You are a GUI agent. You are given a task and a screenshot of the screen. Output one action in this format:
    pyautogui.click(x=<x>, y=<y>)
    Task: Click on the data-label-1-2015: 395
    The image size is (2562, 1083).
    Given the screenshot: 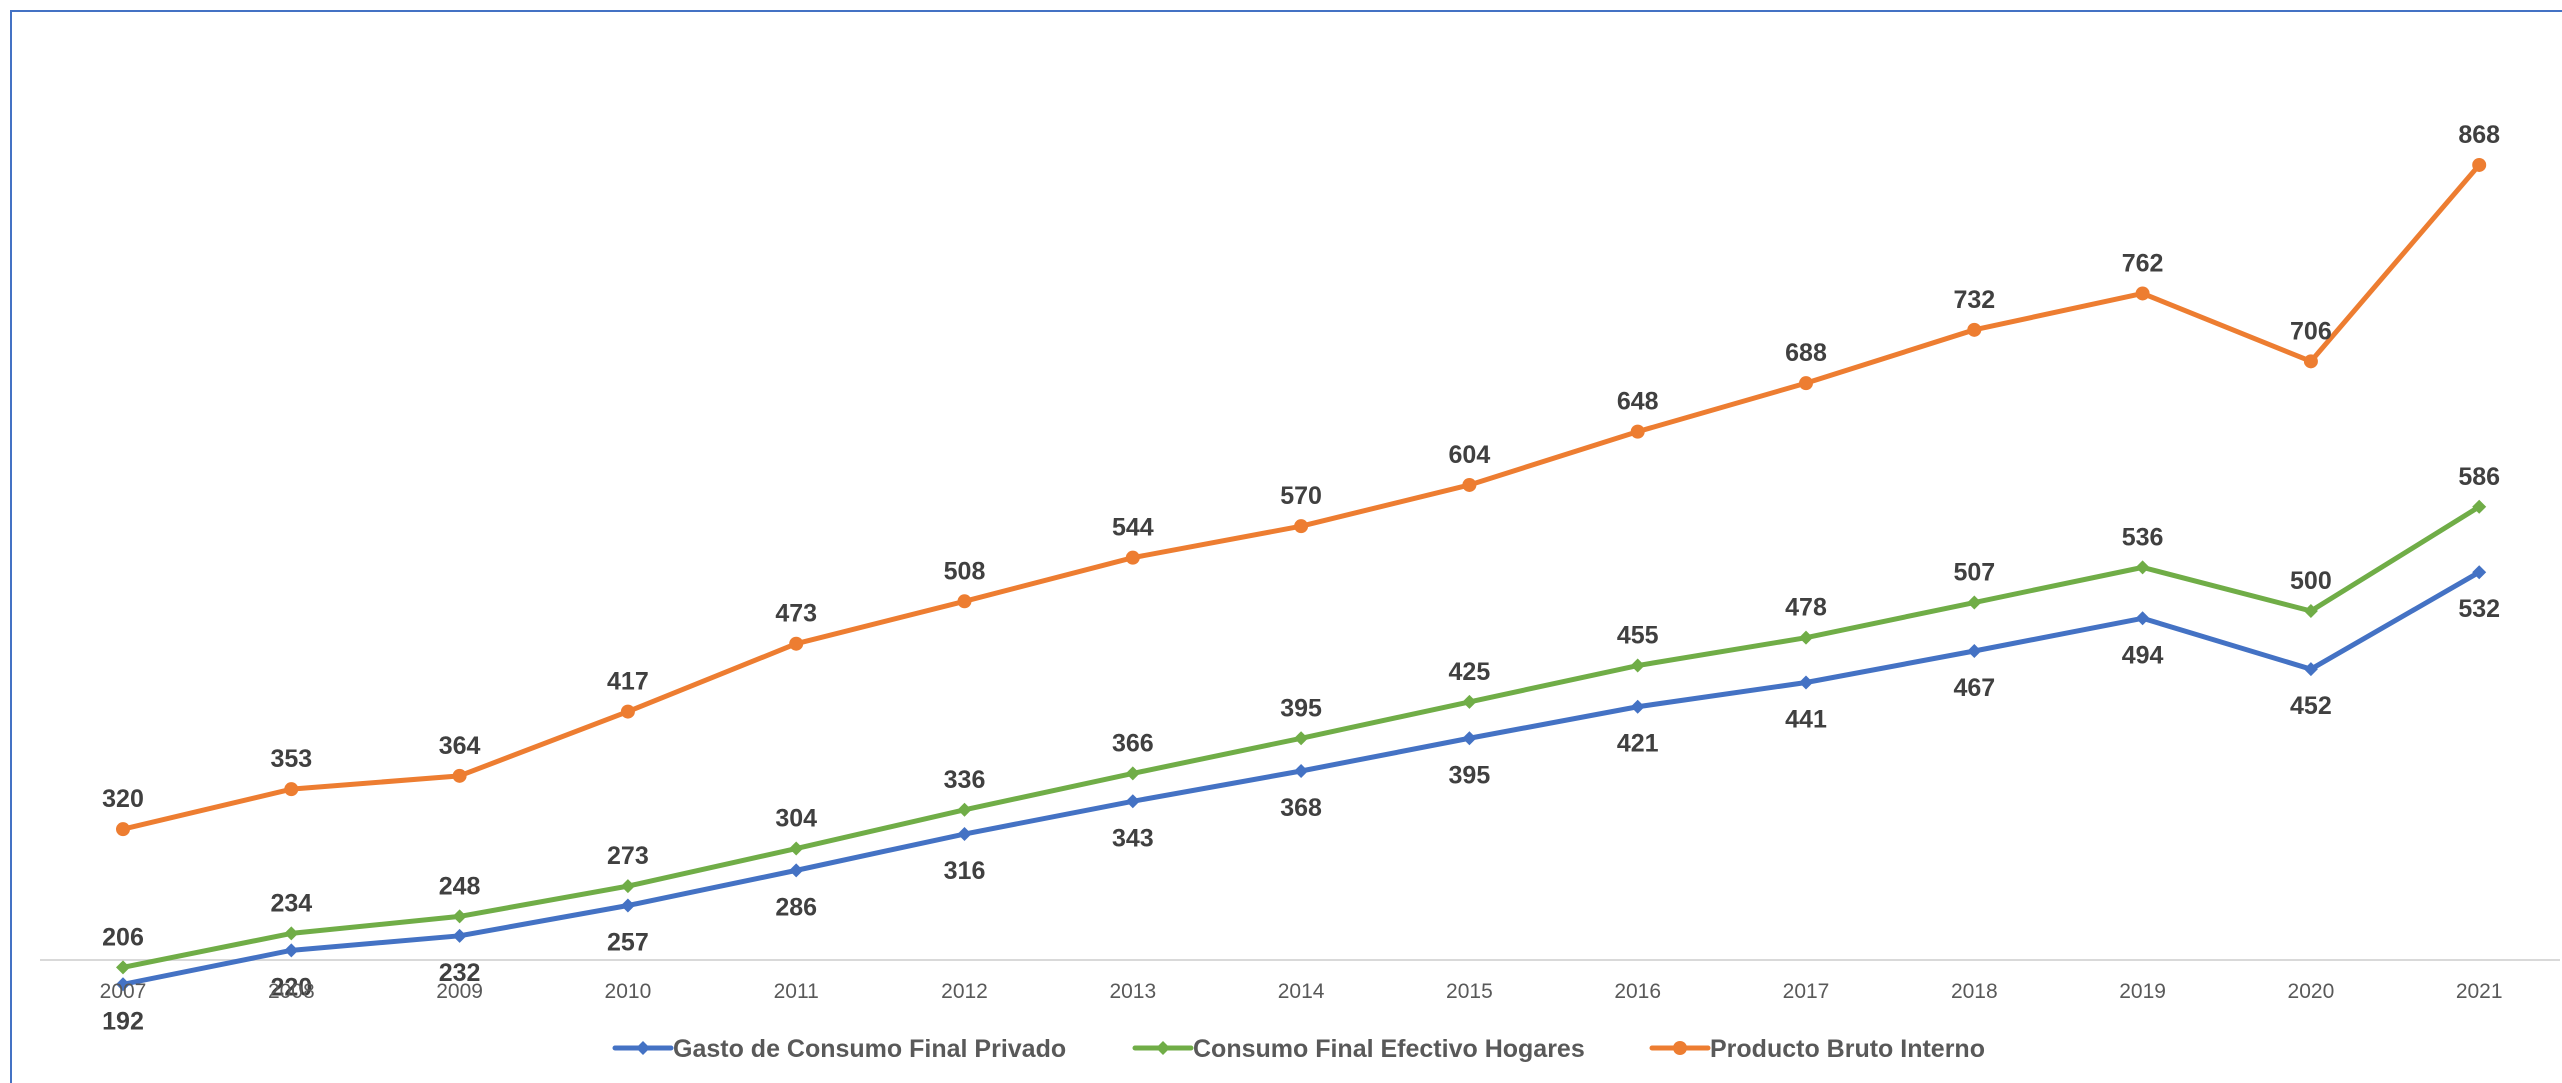 What is the action you would take?
    pyautogui.click(x=1470, y=775)
    